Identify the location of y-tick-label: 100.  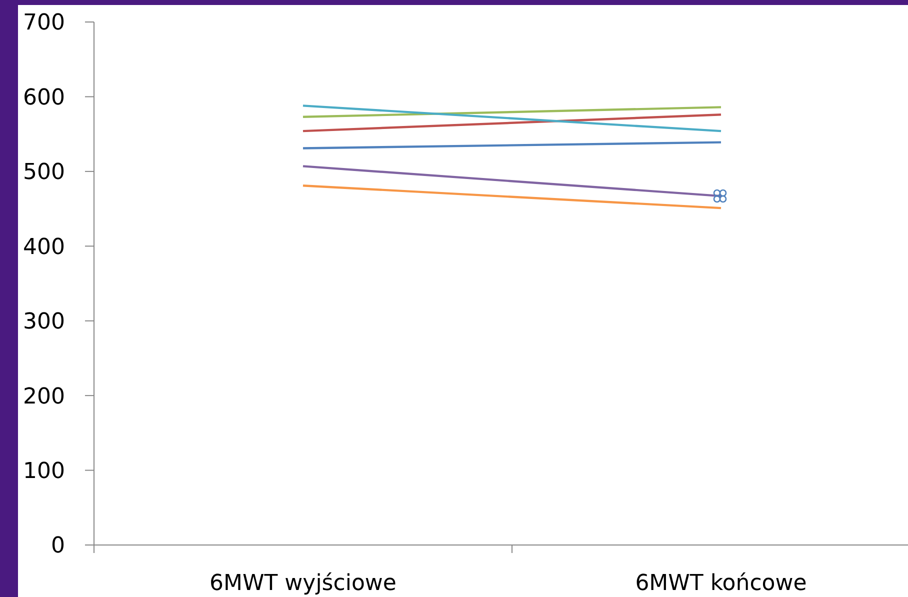
(44, 471).